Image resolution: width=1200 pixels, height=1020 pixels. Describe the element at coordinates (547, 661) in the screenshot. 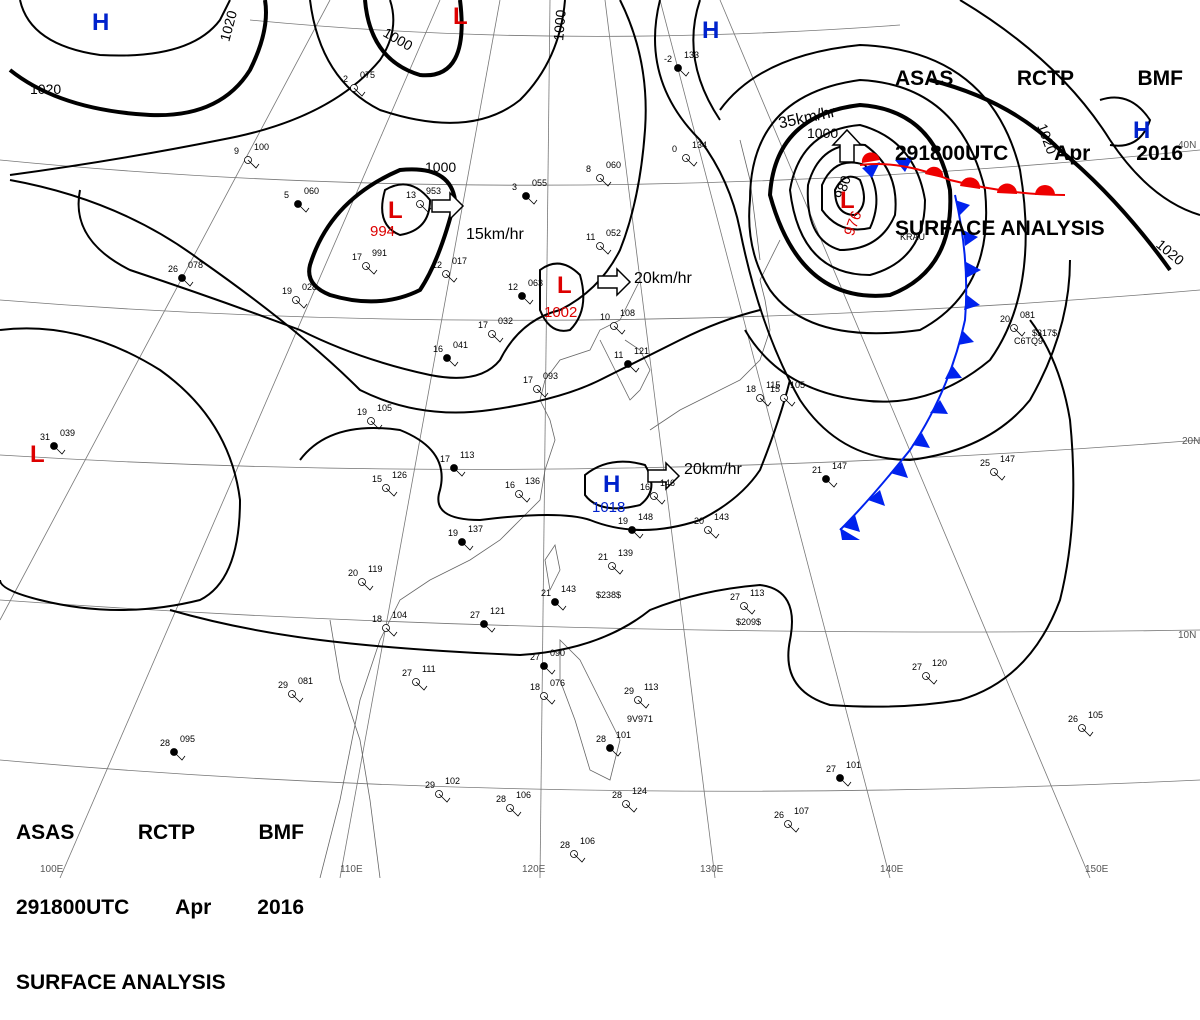

I see `station-plot: 27 090` at that location.